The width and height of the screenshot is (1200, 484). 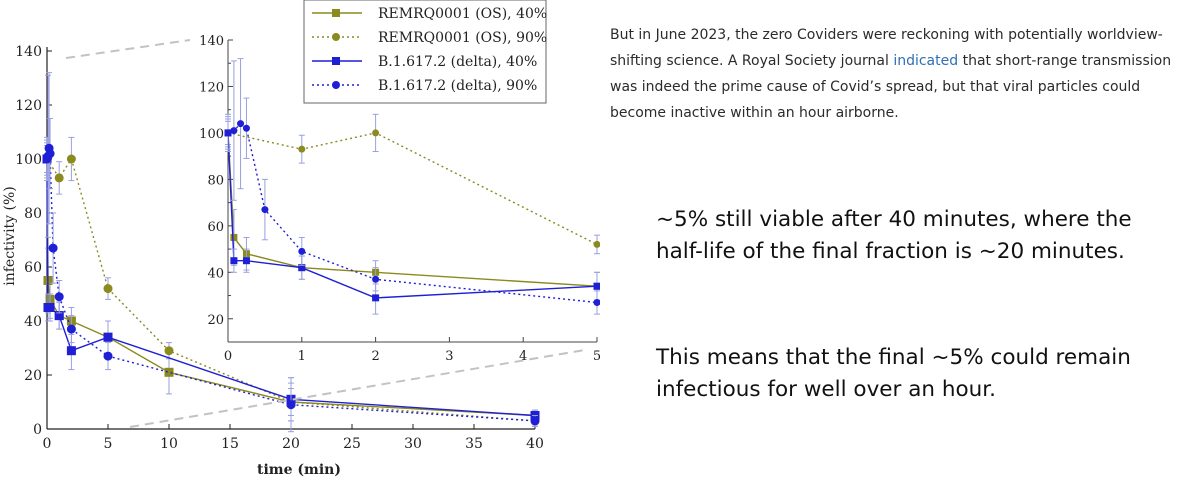 What do you see at coordinates (523, 356) in the screenshot?
I see `inset-x-tick-label: 4` at bounding box center [523, 356].